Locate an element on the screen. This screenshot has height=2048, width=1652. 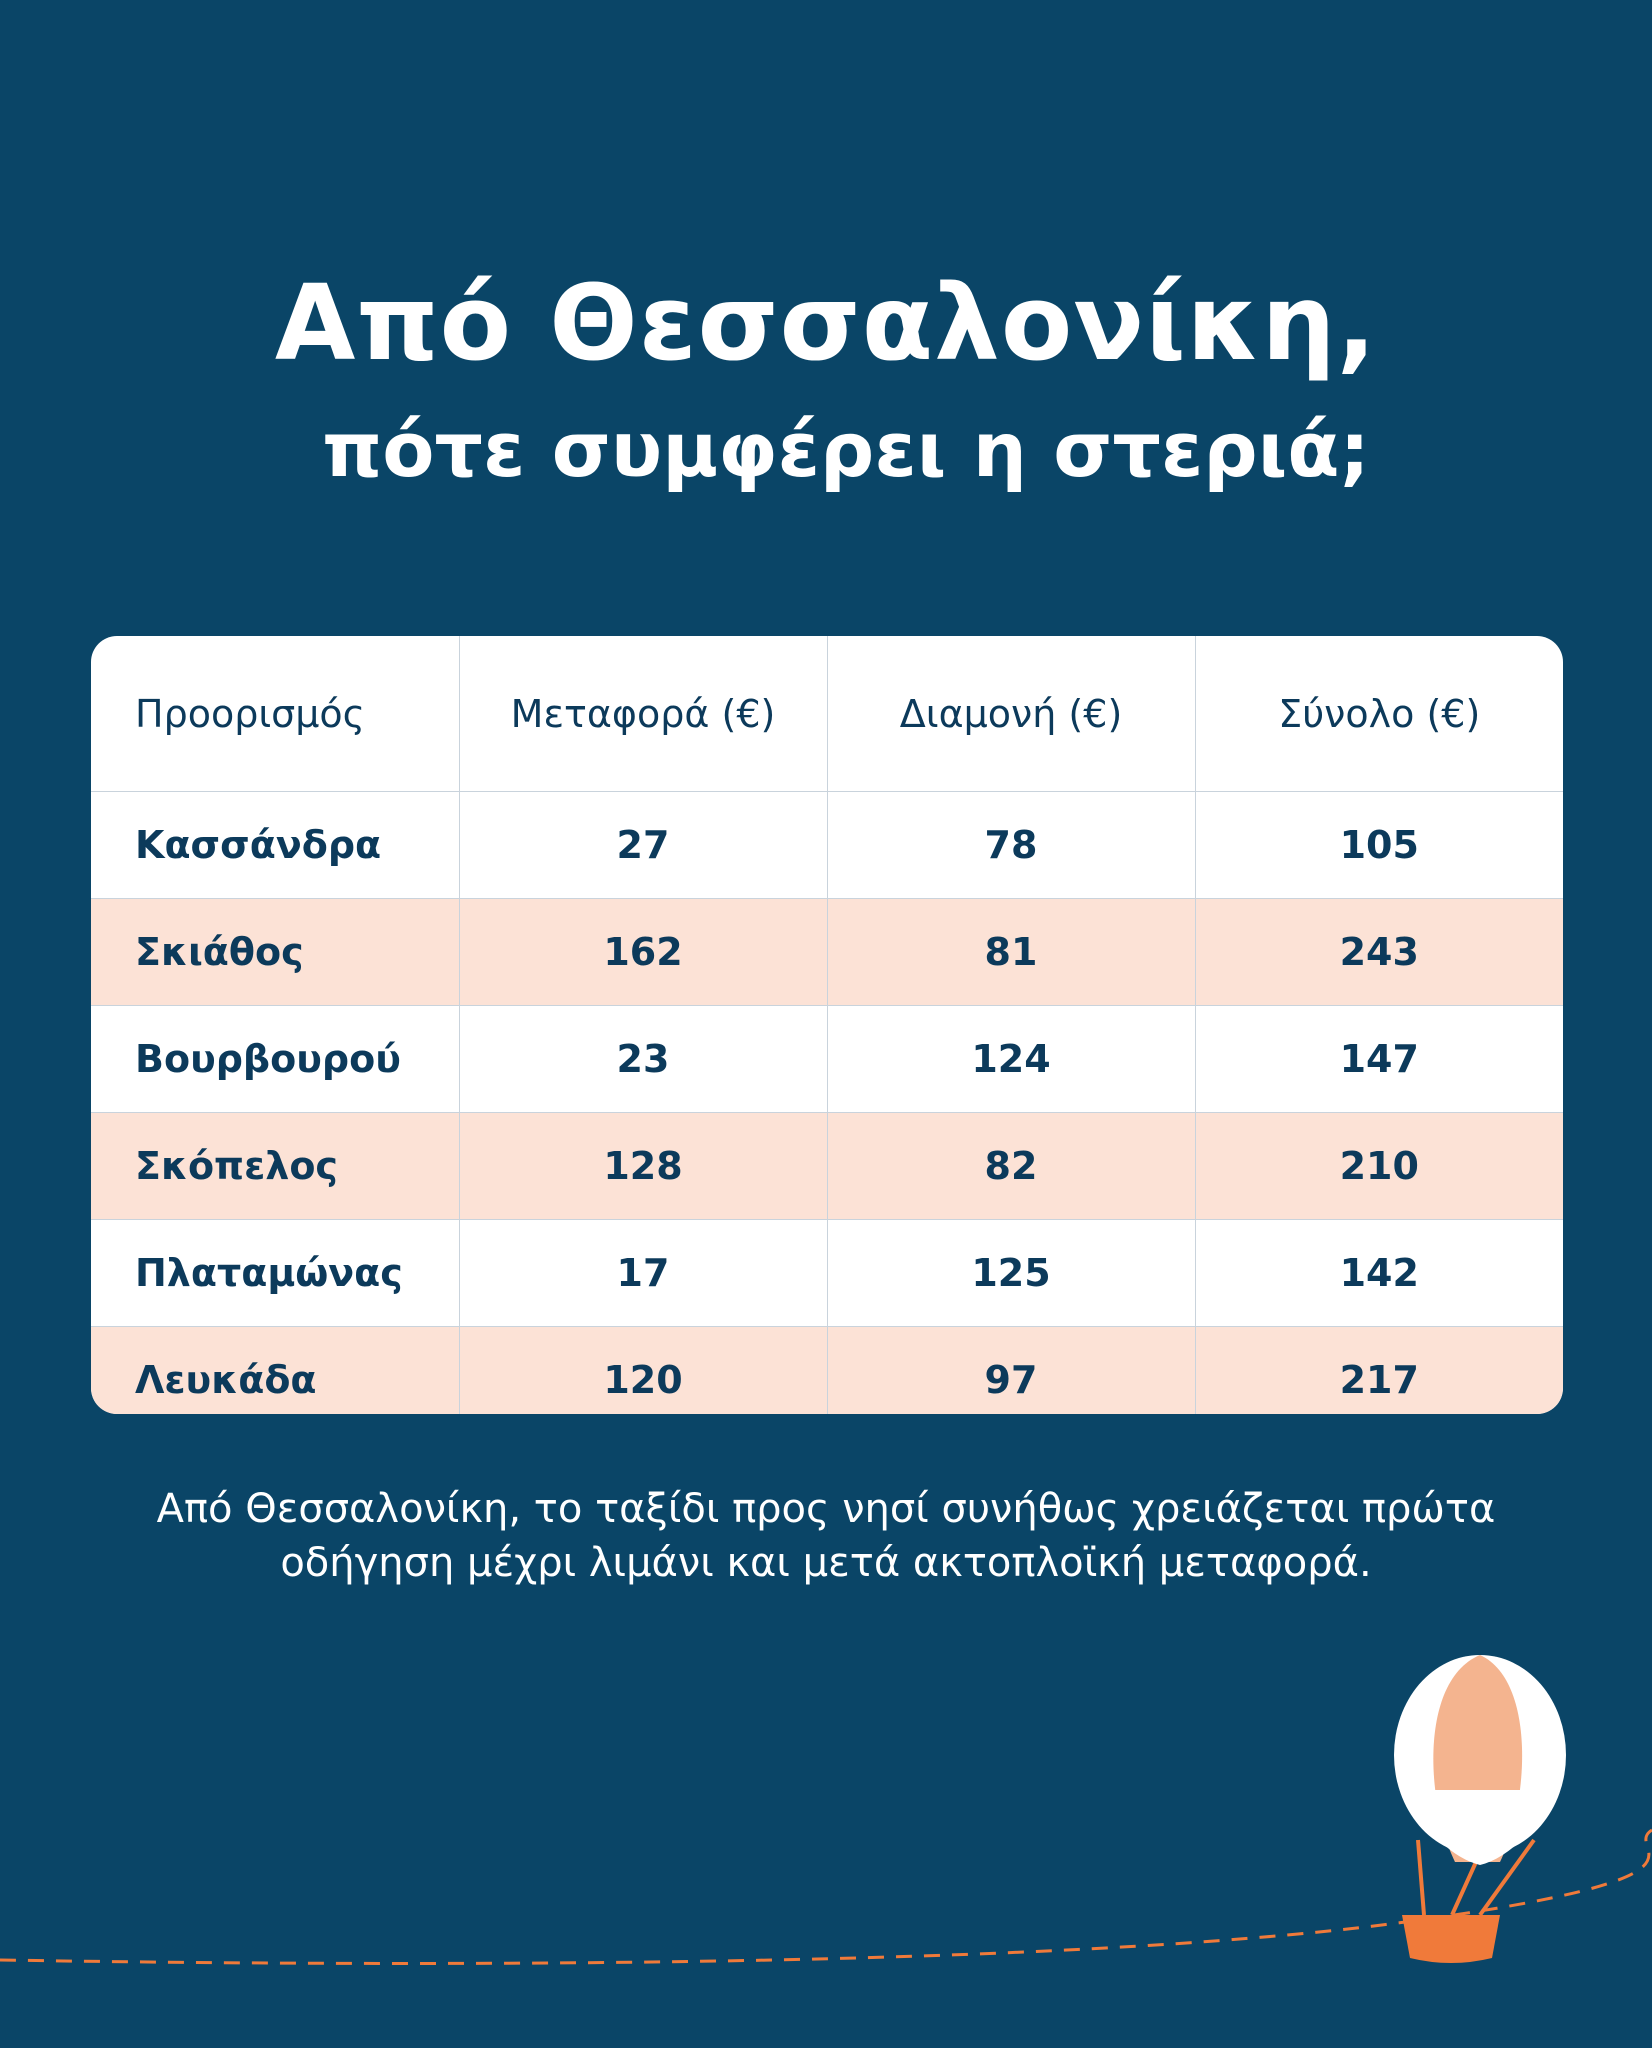
column-header: Διαμονή (€) is located at coordinates (1011, 714).